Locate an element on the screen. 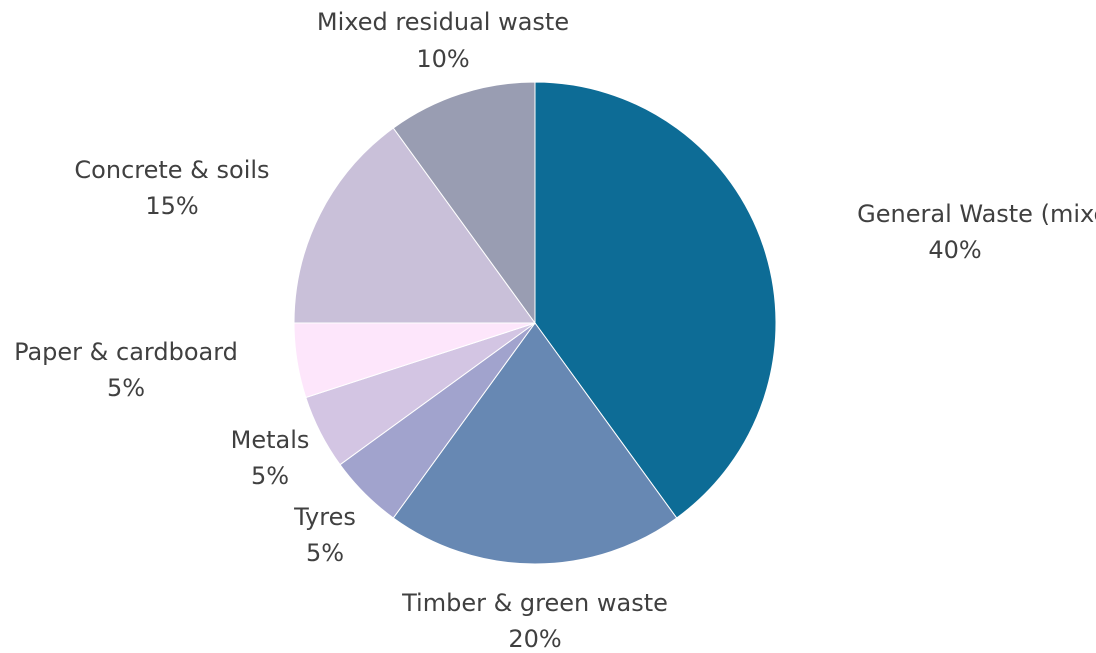 The image size is (1096, 653). slice-label-metals: Metals is located at coordinates (270, 440).